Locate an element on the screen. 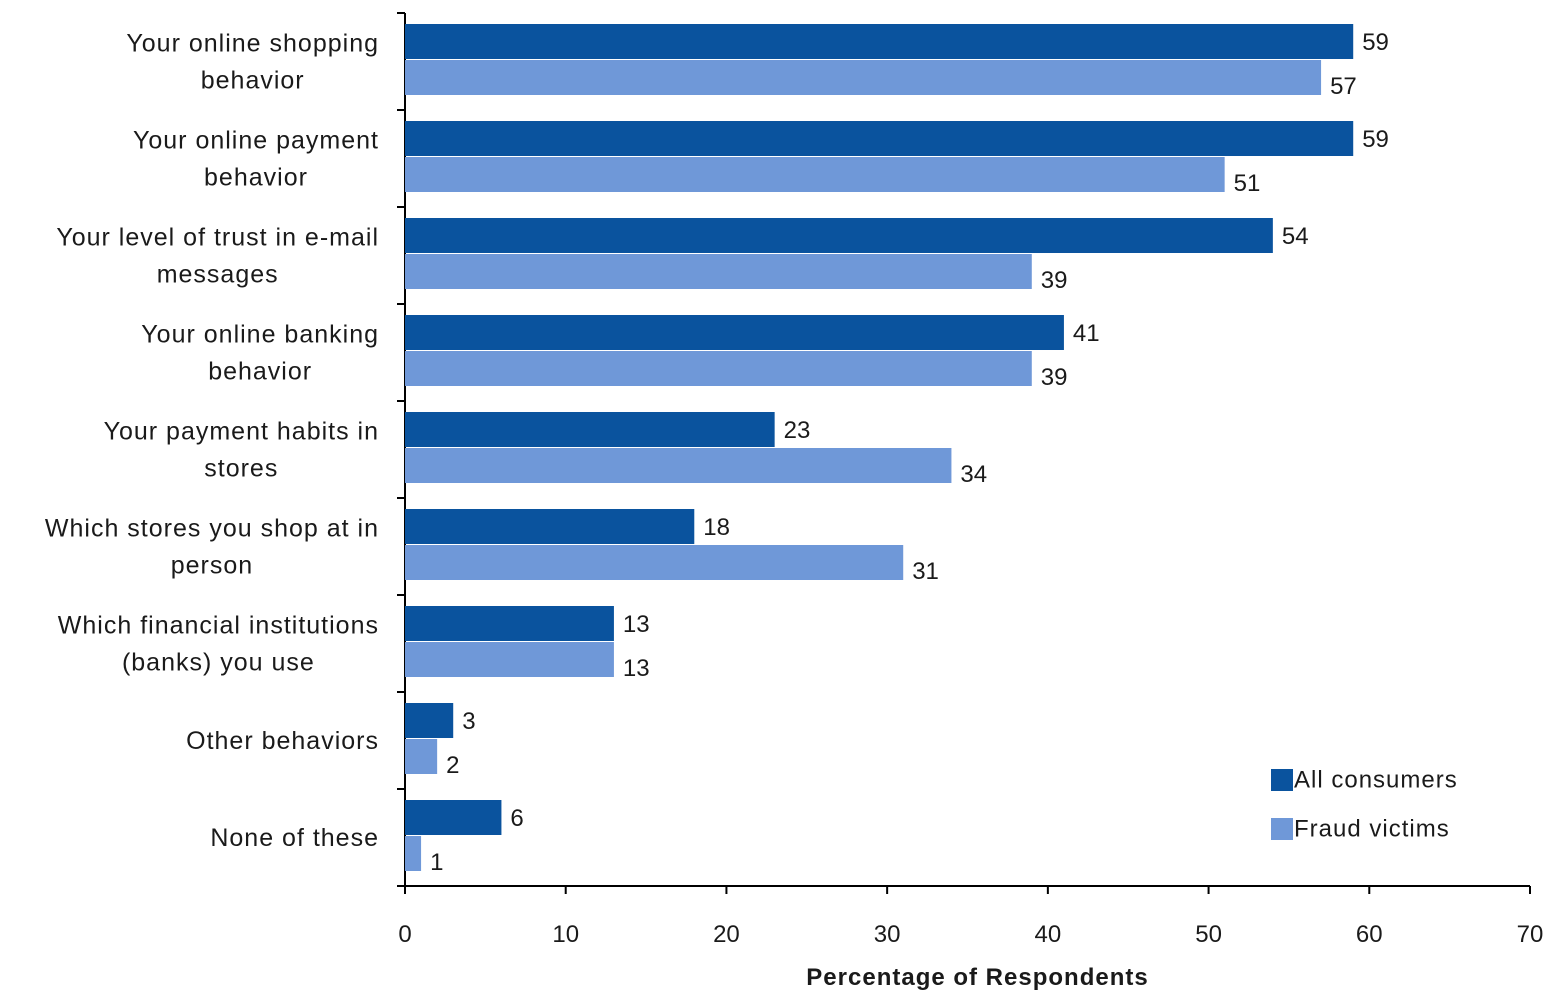 This screenshot has height=990, width=1554. category-label: Which stores you shop at in is located at coordinates (212, 529).